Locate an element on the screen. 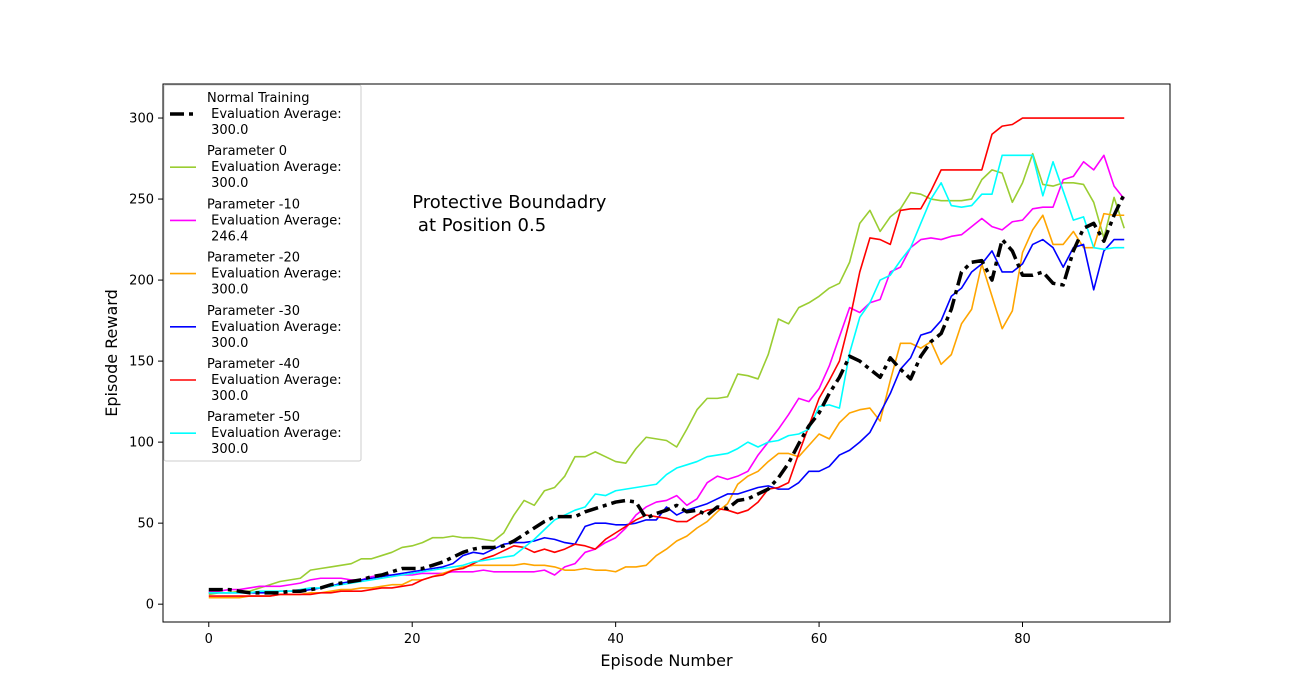 The image size is (1300, 700). annotation-line: at Position 0.5 is located at coordinates (479, 225).